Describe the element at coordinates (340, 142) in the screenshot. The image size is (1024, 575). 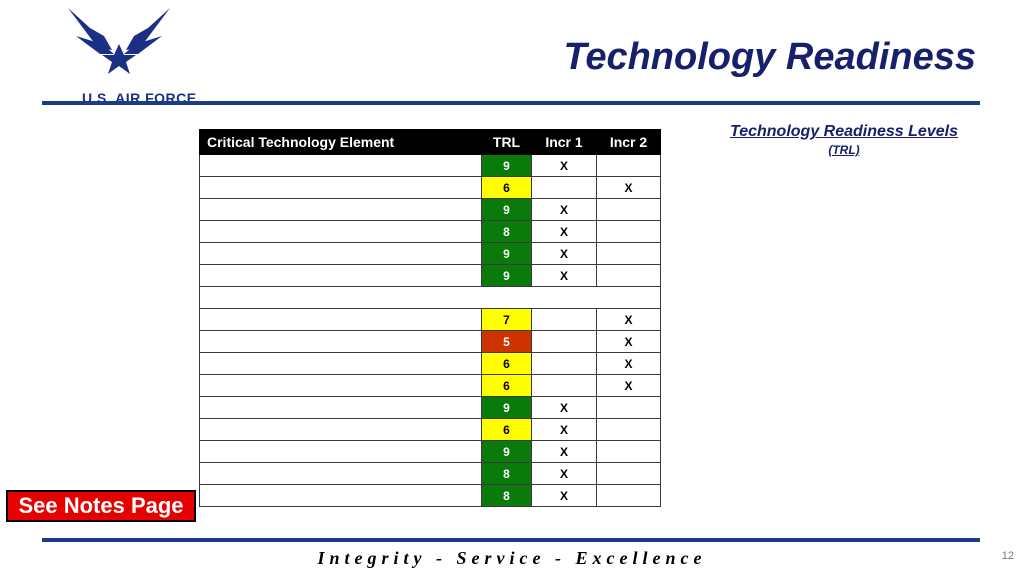
I see `column-header-cte: Critical Technology Element` at that location.